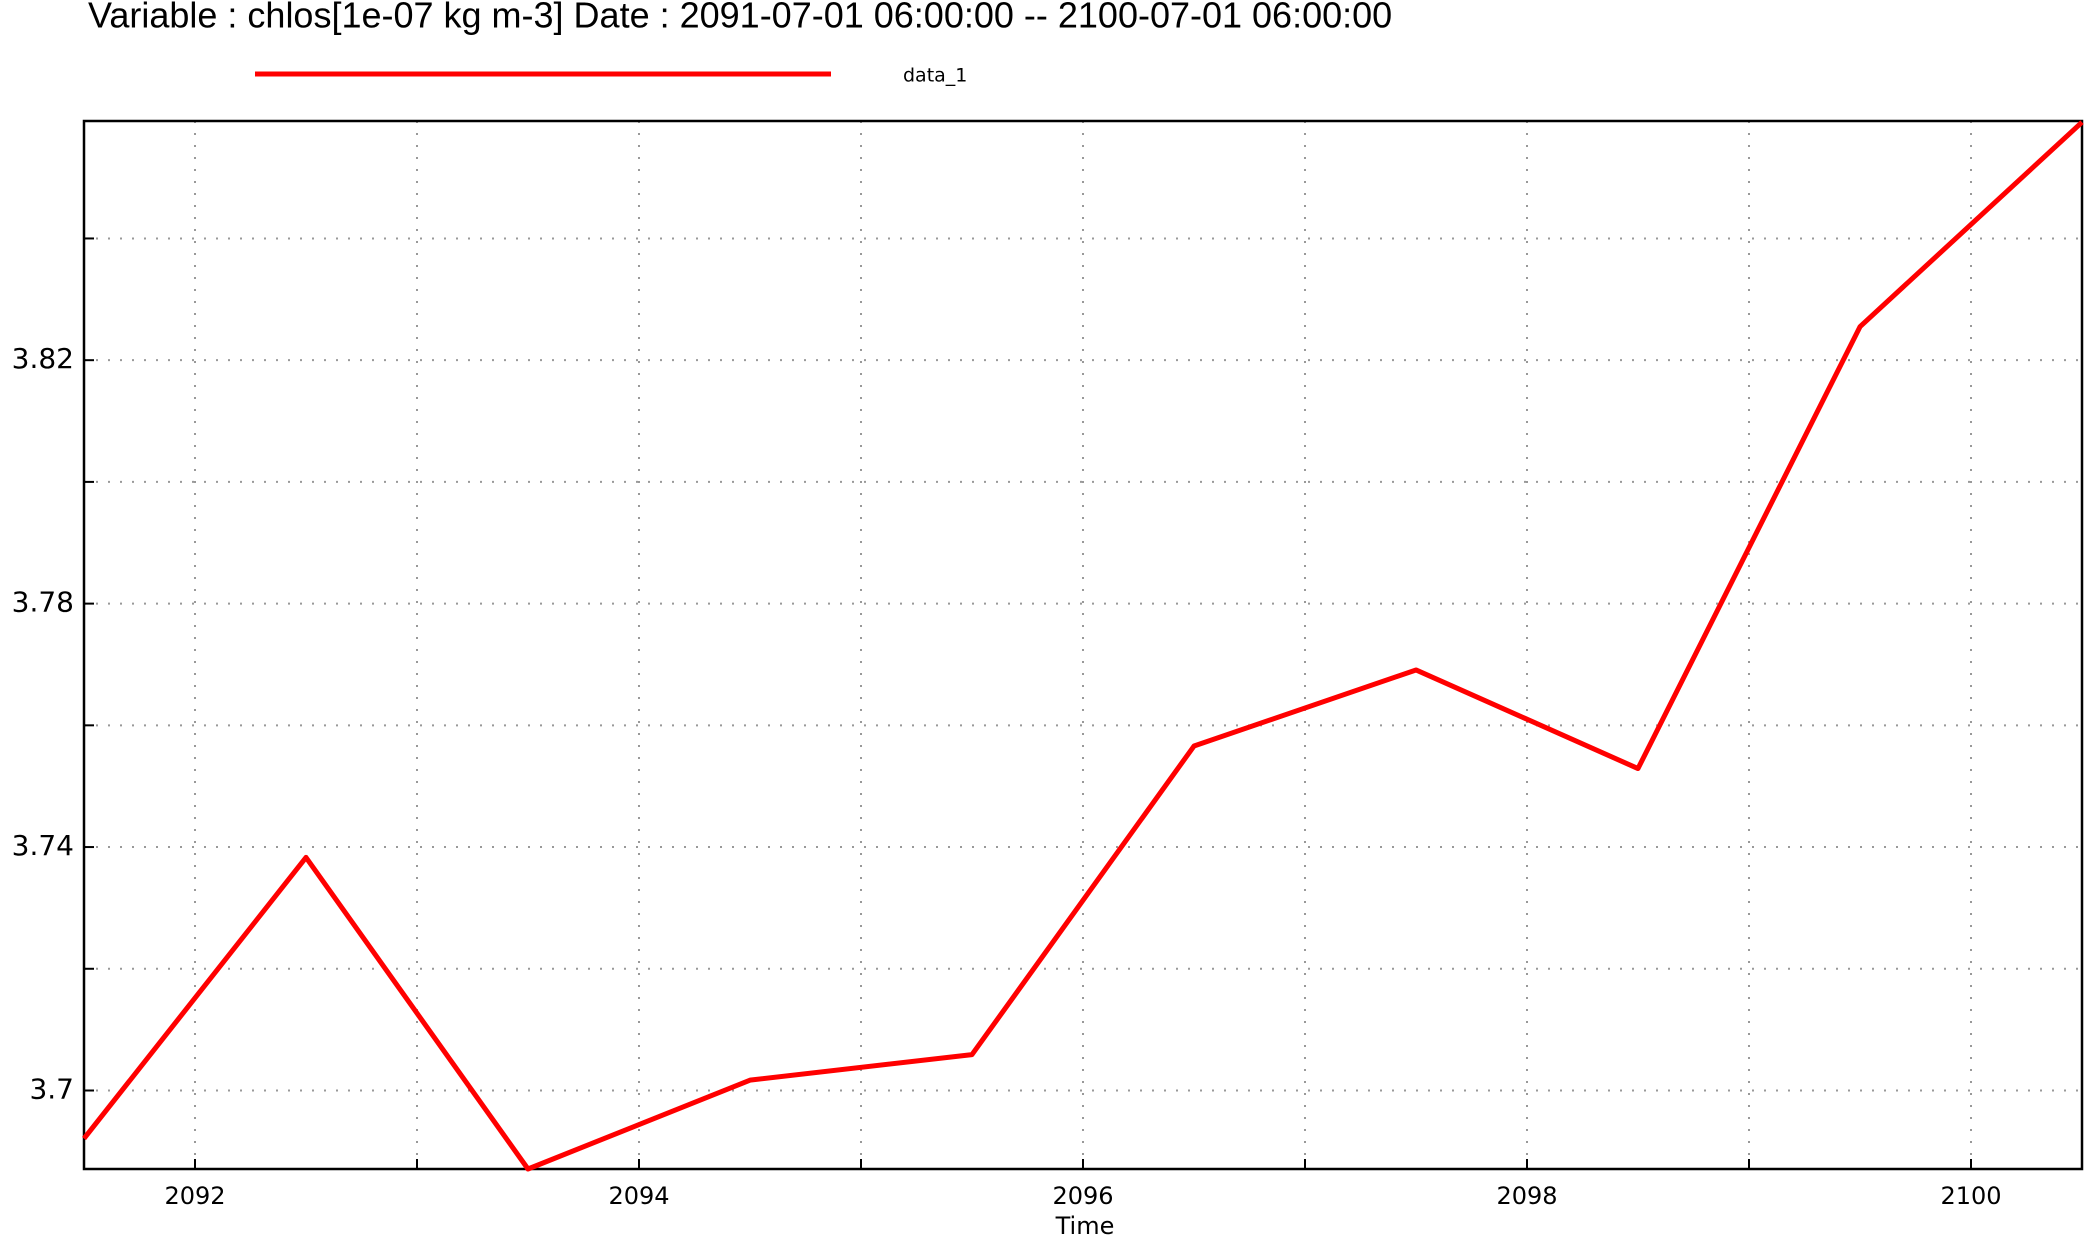 The height and width of the screenshot is (1238, 2085). Describe the element at coordinates (194, 1196) in the screenshot. I see `x-tick-label: 2092` at that location.